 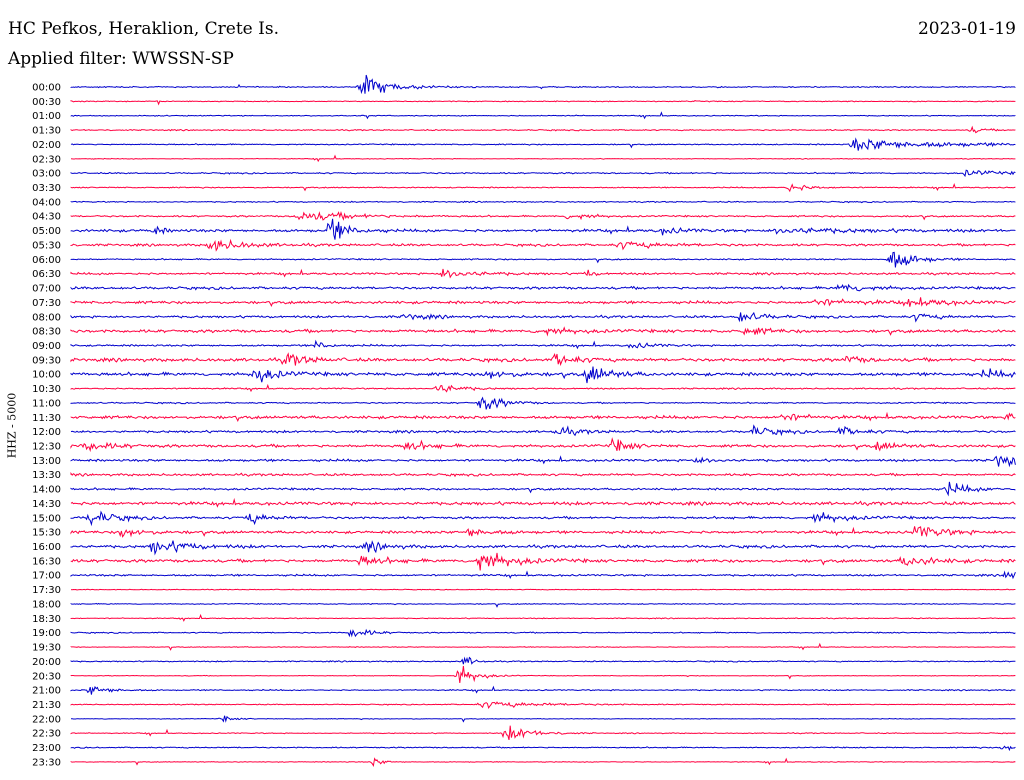 What do you see at coordinates (46, 662) in the screenshot?
I see `row-time-label: 20:00` at bounding box center [46, 662].